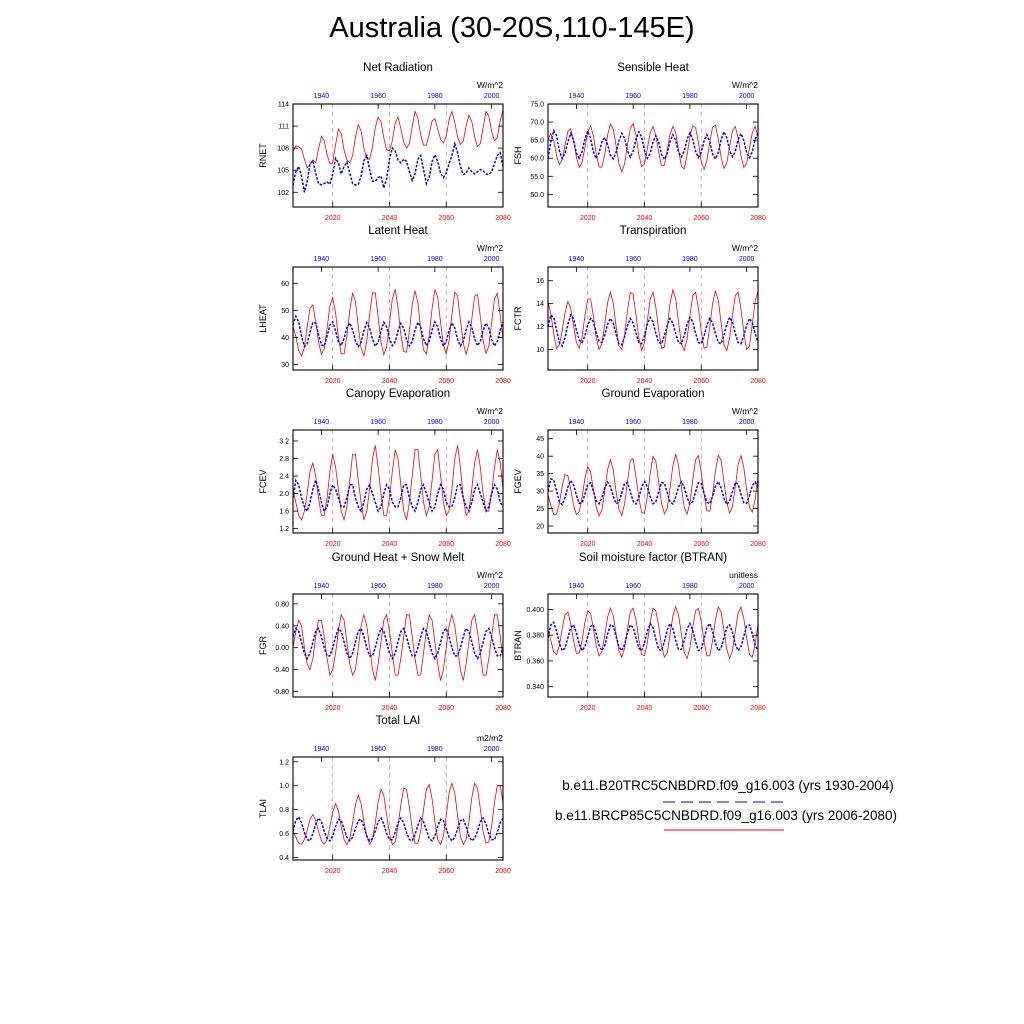  What do you see at coordinates (398, 394) in the screenshot?
I see `panel-title: Canopy Evaporation` at bounding box center [398, 394].